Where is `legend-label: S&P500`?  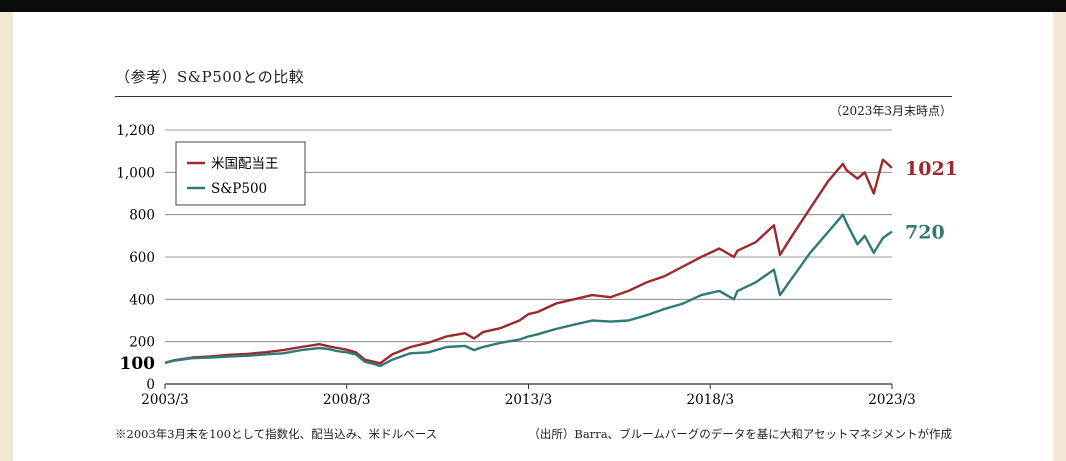
legend-label: S&P500 is located at coordinates (239, 189).